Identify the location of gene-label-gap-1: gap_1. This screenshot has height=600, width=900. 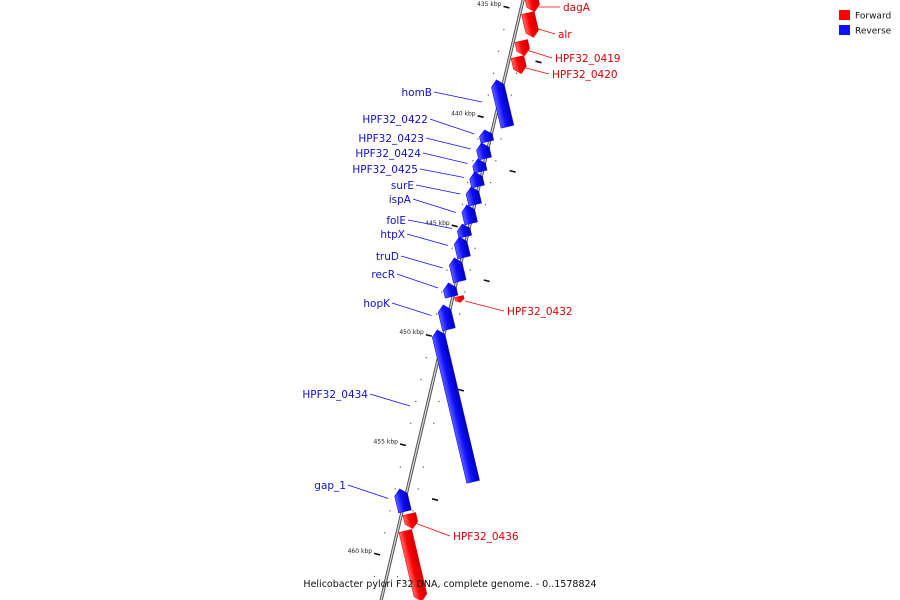
(330, 486).